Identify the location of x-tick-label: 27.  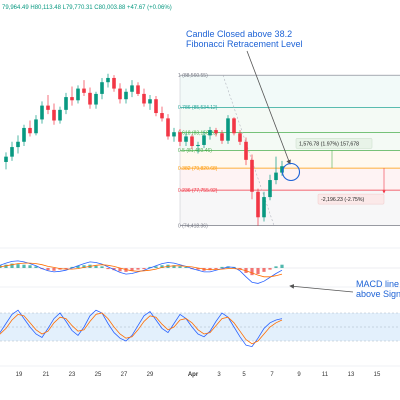
(124, 375).